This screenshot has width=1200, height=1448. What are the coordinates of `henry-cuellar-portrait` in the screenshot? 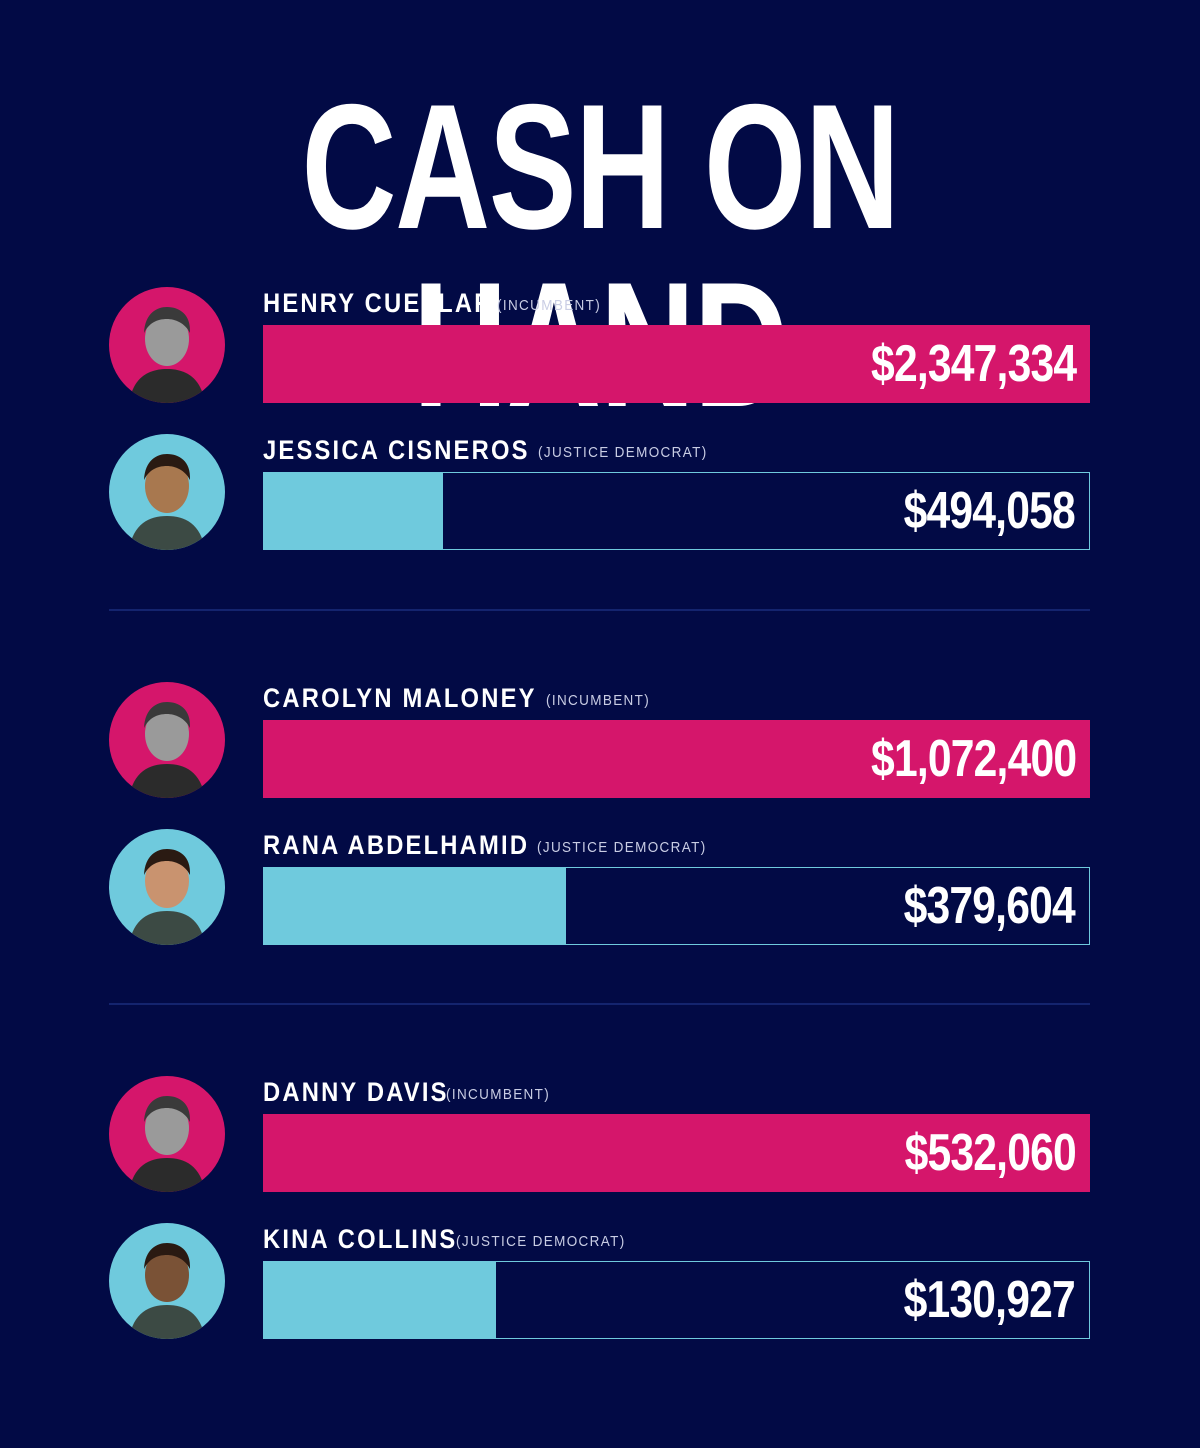 It's located at (167, 345).